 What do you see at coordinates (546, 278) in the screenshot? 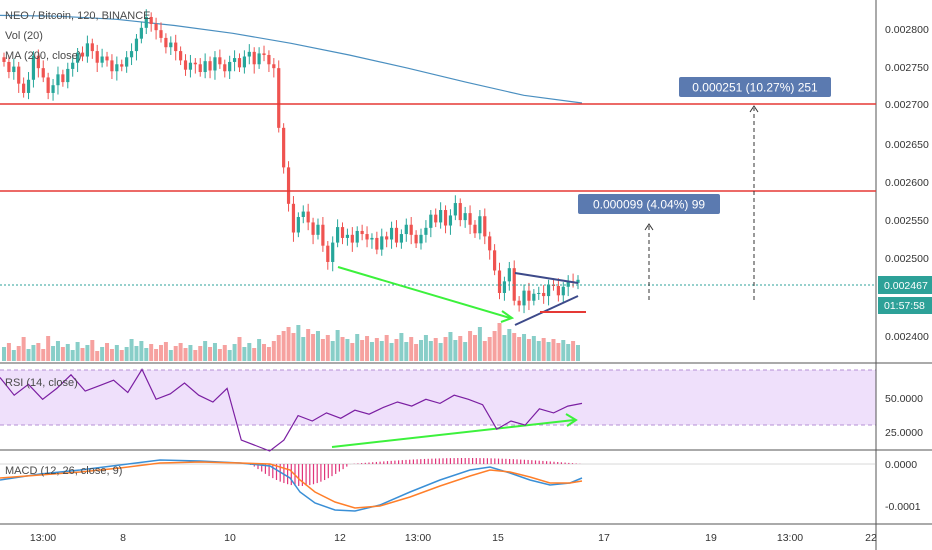
I see `triangle-upper-trendline` at bounding box center [546, 278].